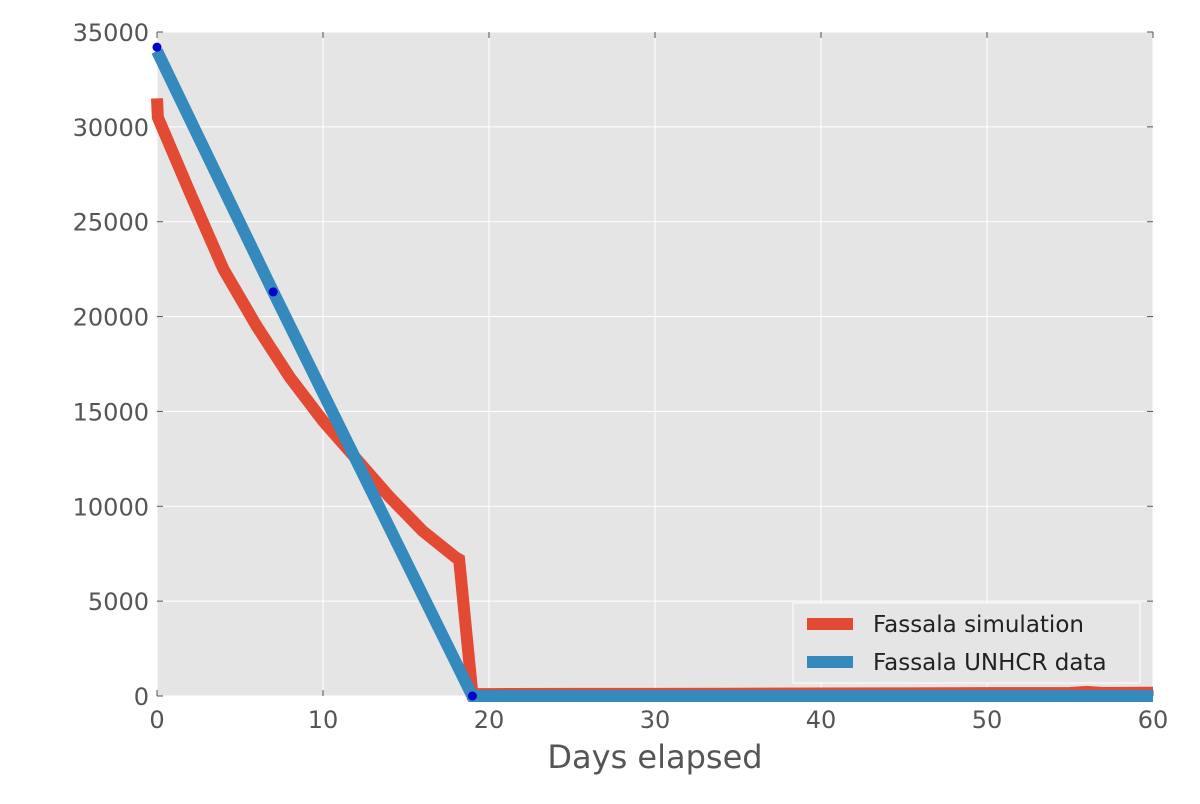 The height and width of the screenshot is (804, 1200). I want to click on y-tick-label: 20000, so click(111, 318).